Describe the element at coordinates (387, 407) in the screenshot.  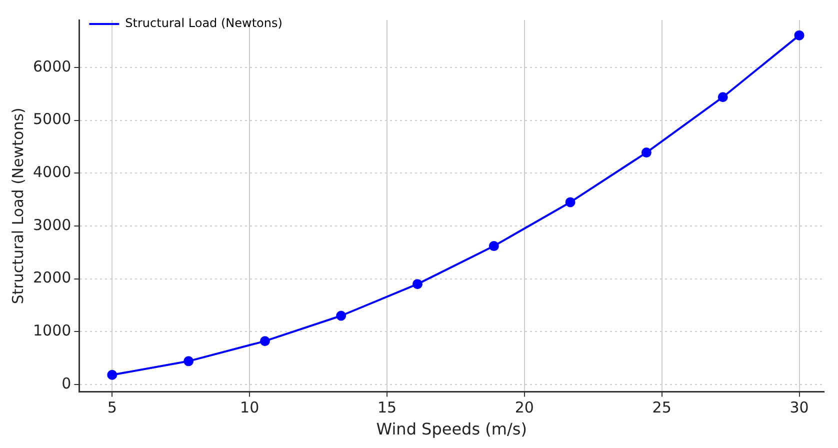
I see `x-tick-label: 15` at that location.